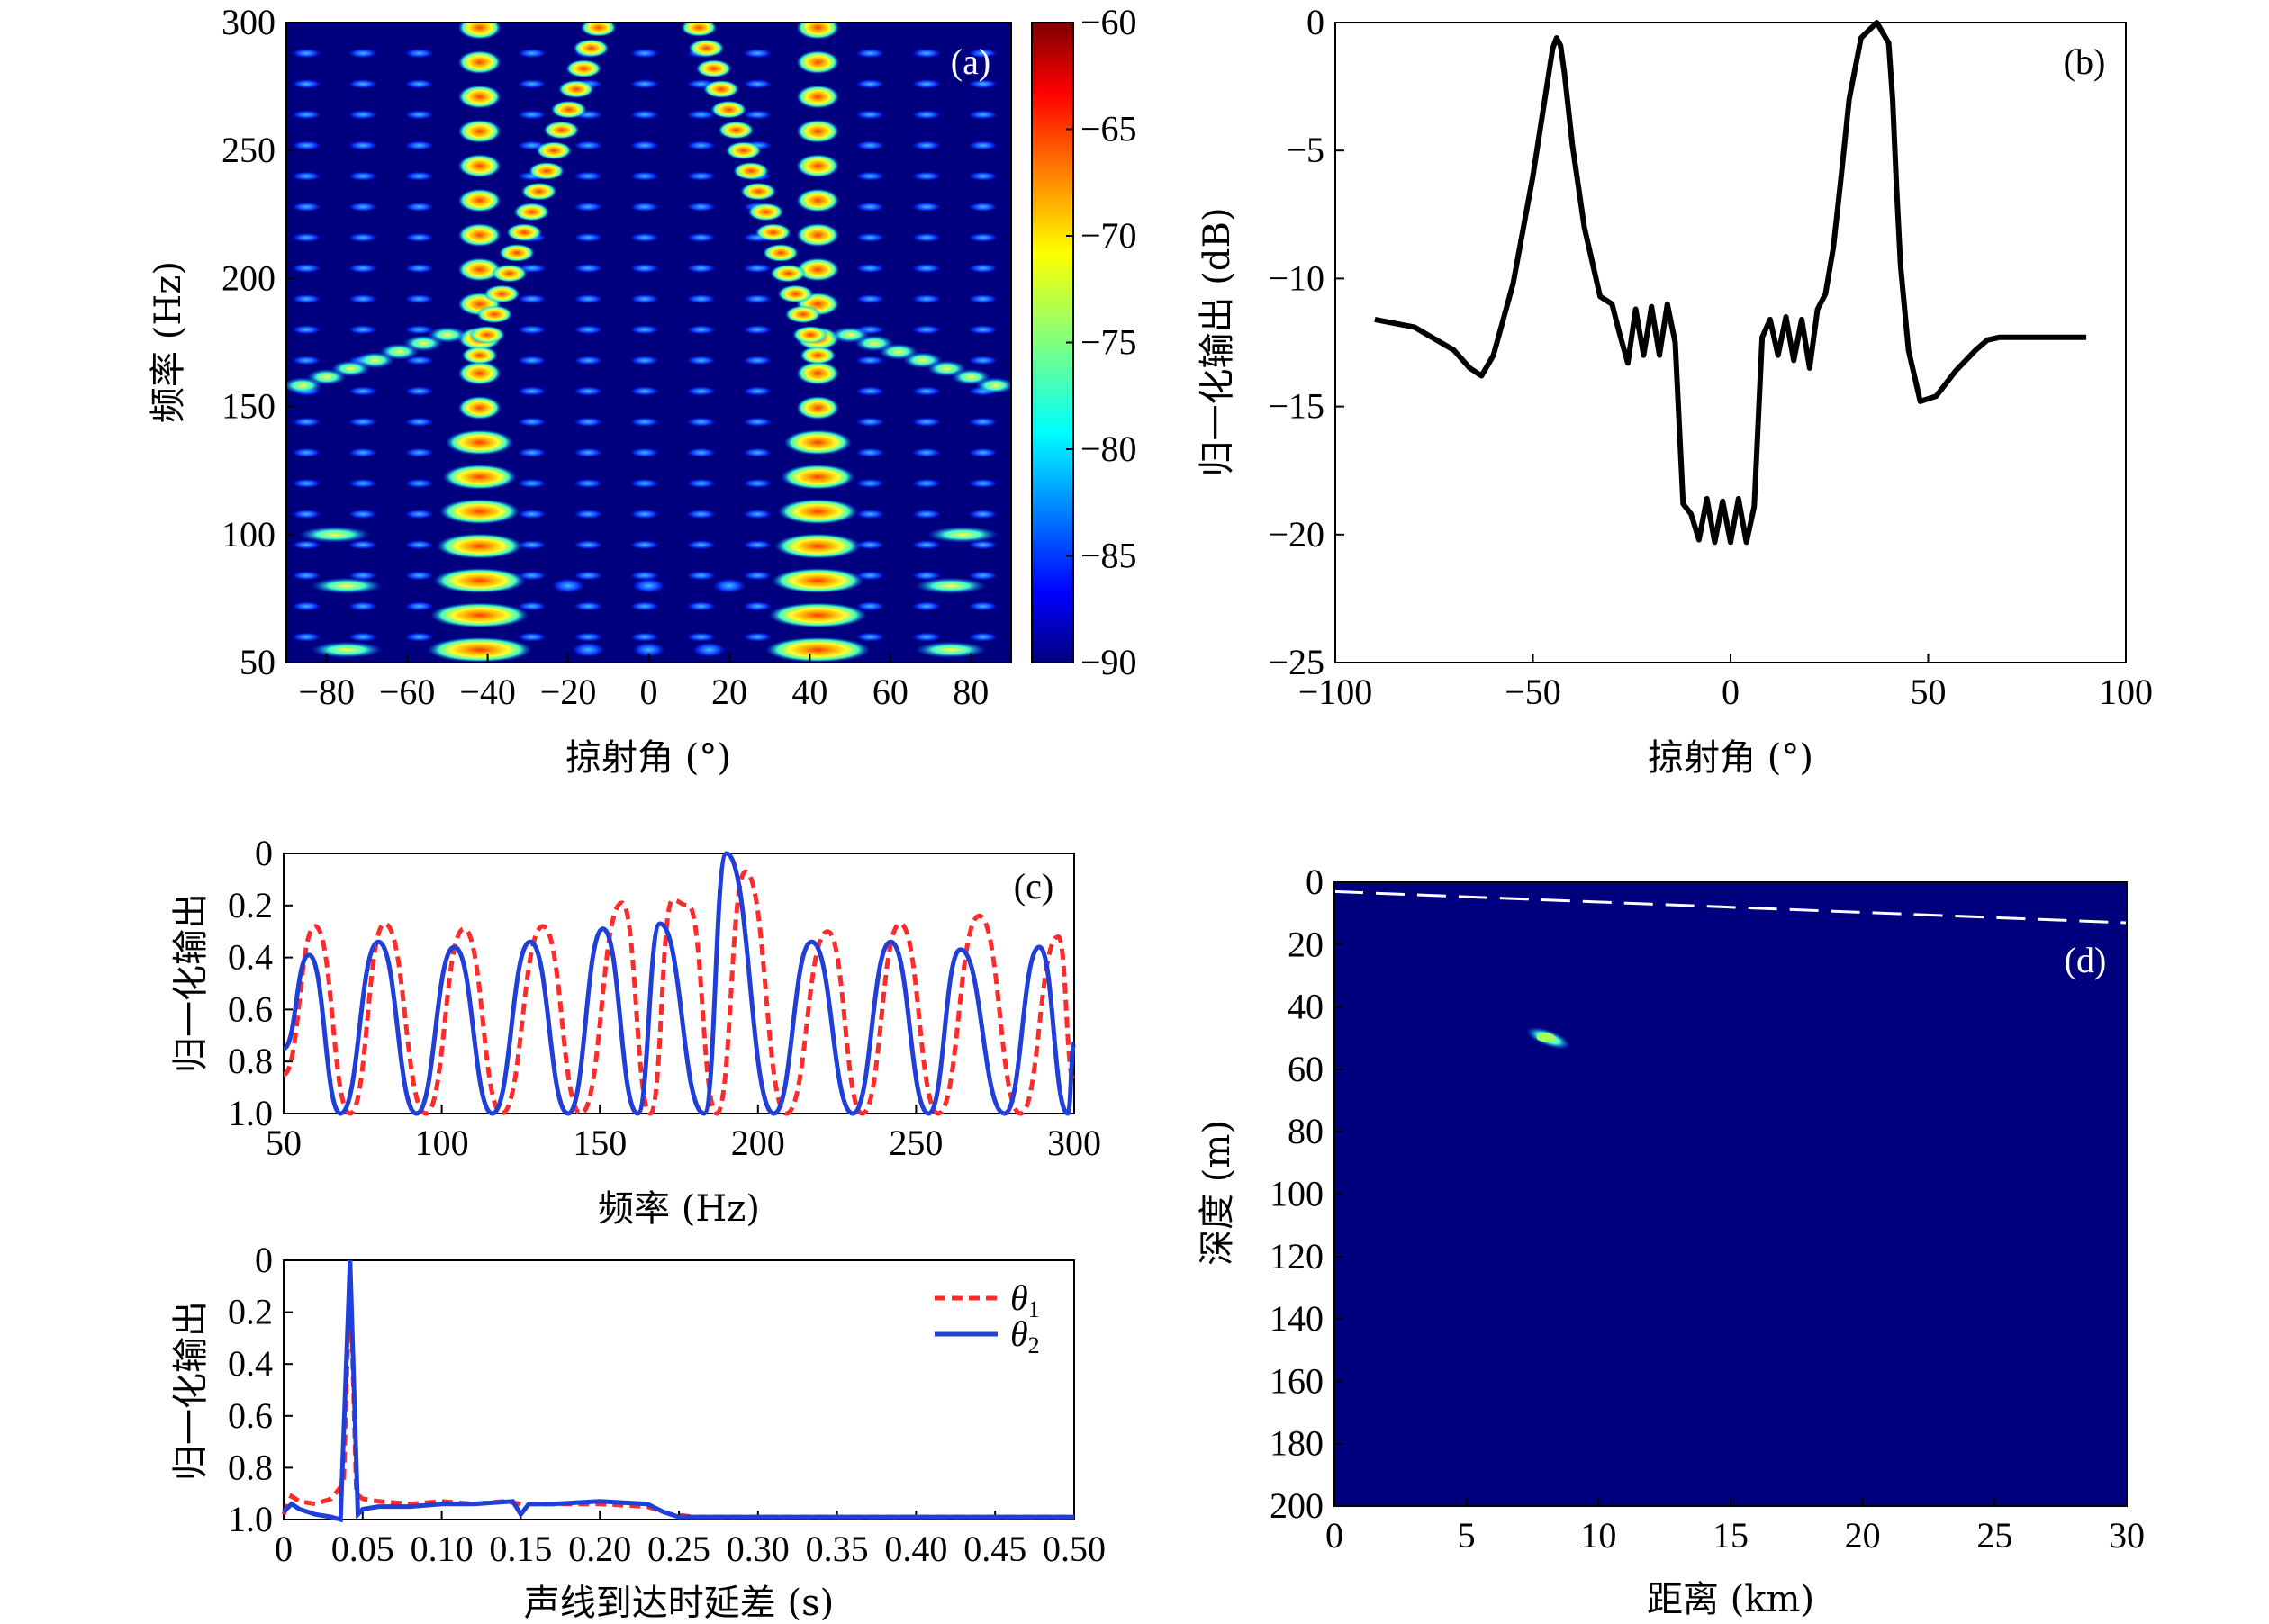  I want to click on x-axis-label-b: 掠射角 (°), so click(1730, 758).